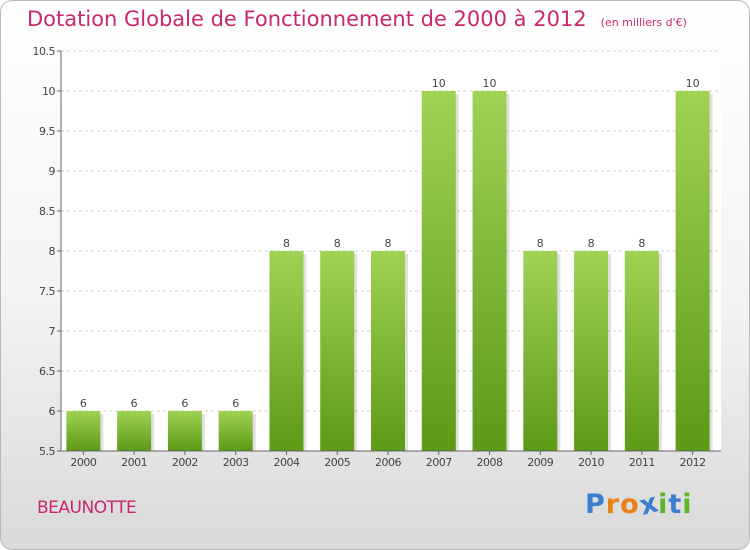 The width and height of the screenshot is (750, 550). What do you see at coordinates (236, 462) in the screenshot?
I see `x-tick-label: 2003` at bounding box center [236, 462].